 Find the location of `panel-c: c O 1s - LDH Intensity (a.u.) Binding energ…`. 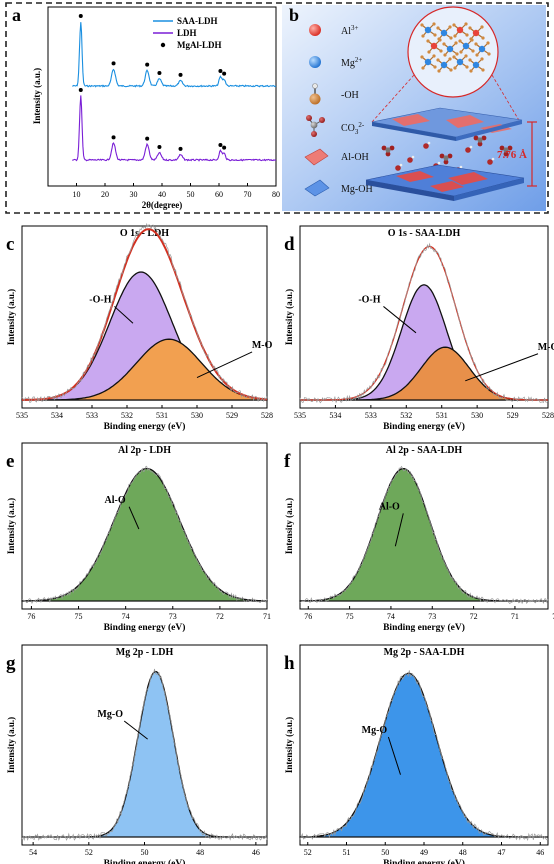

panel-c: c O 1s - LDH Intensity (a.u.) Binding energ… is located at coordinates (139, 327).